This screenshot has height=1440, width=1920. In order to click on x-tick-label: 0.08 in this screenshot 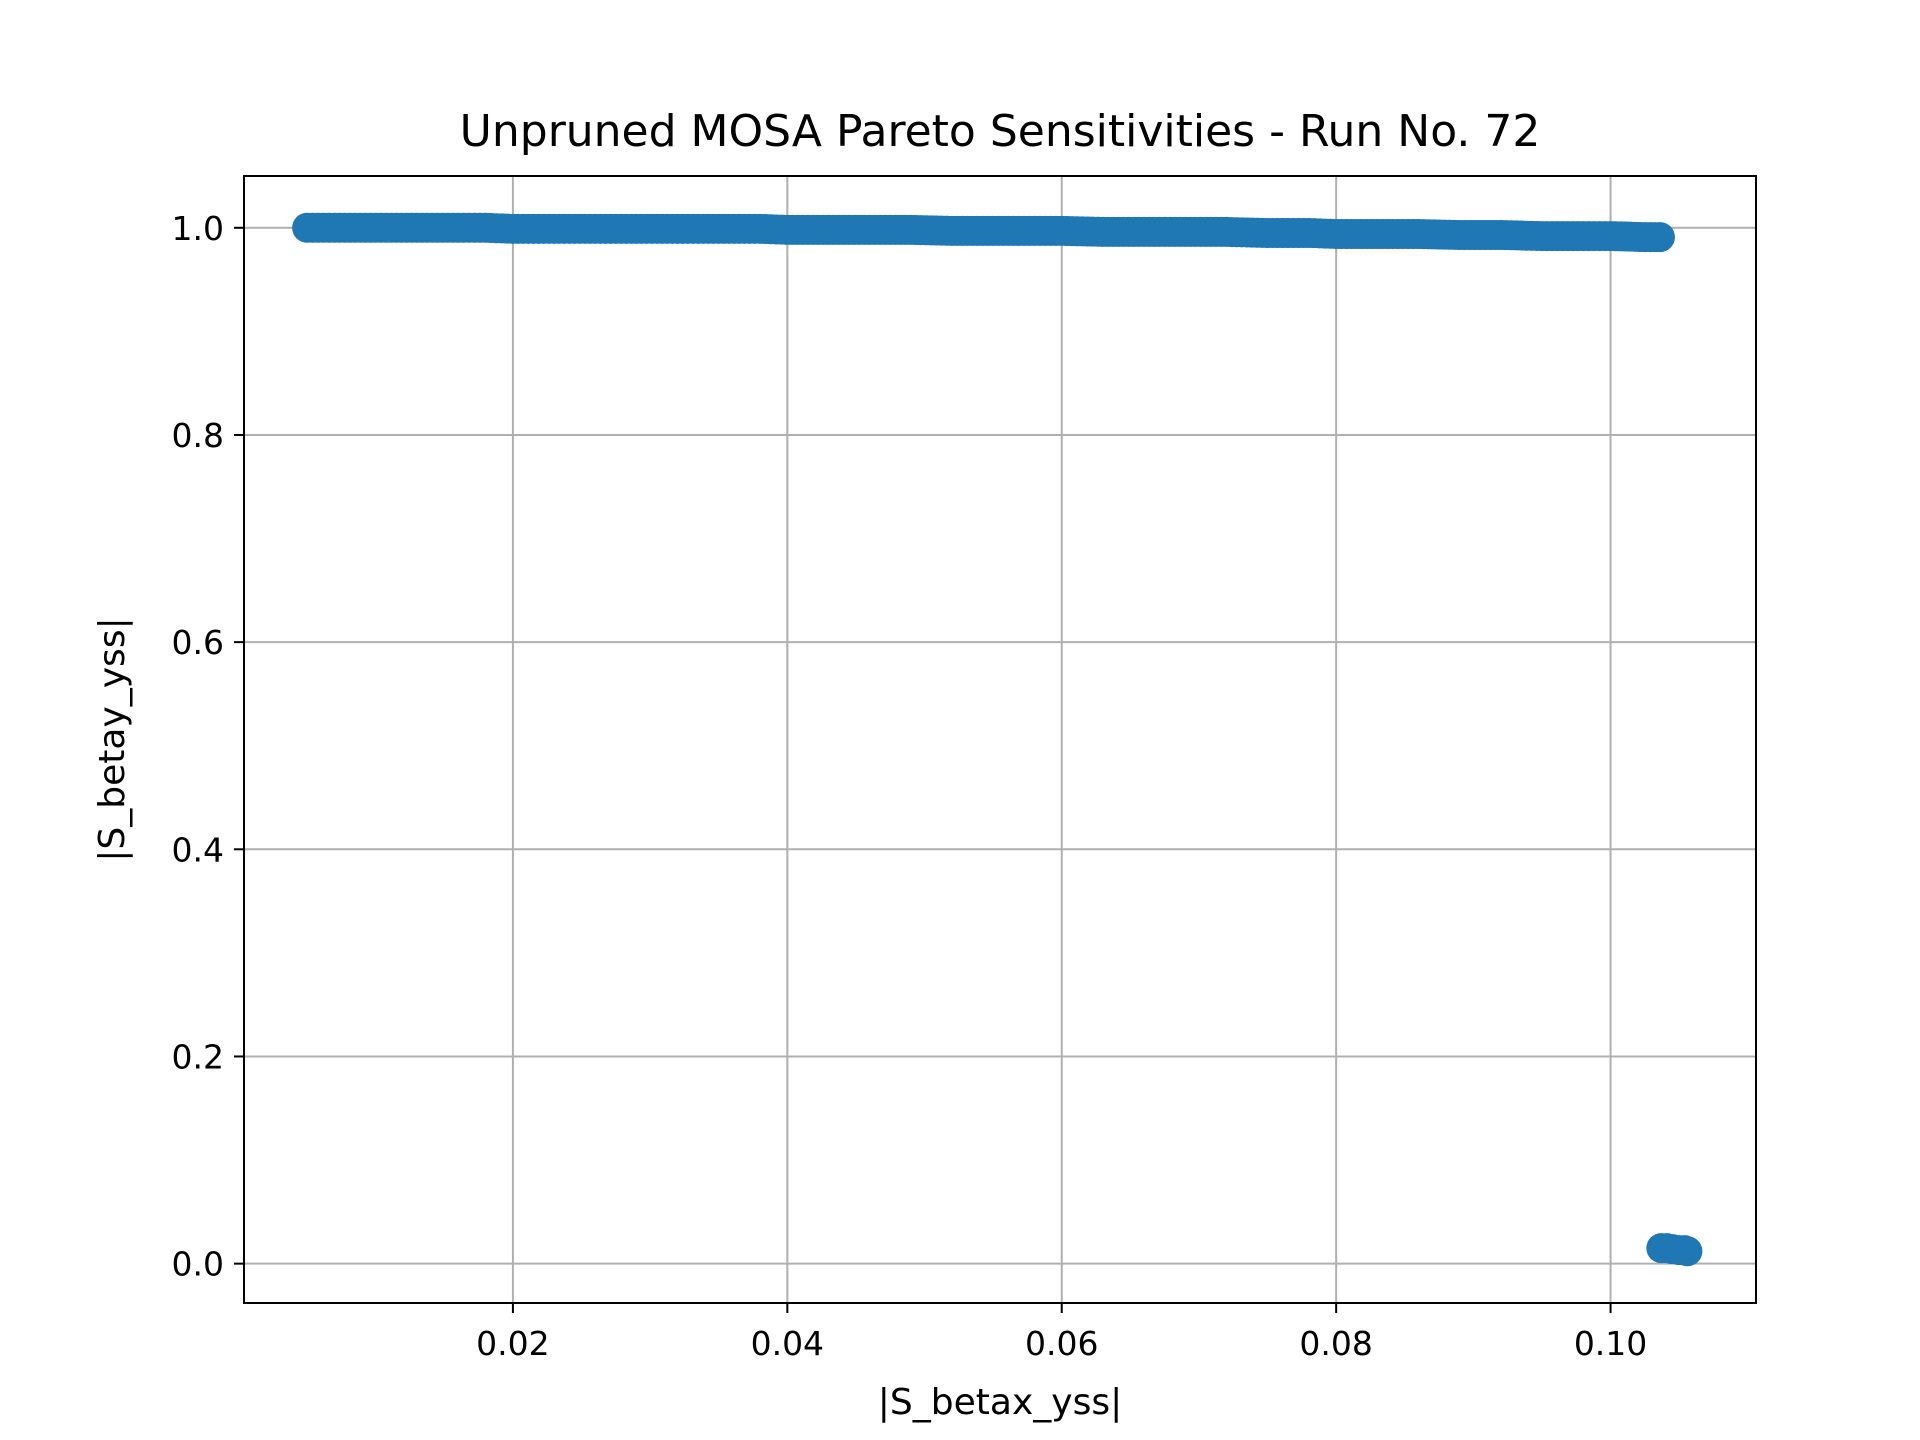, I will do `click(1335, 1343)`.